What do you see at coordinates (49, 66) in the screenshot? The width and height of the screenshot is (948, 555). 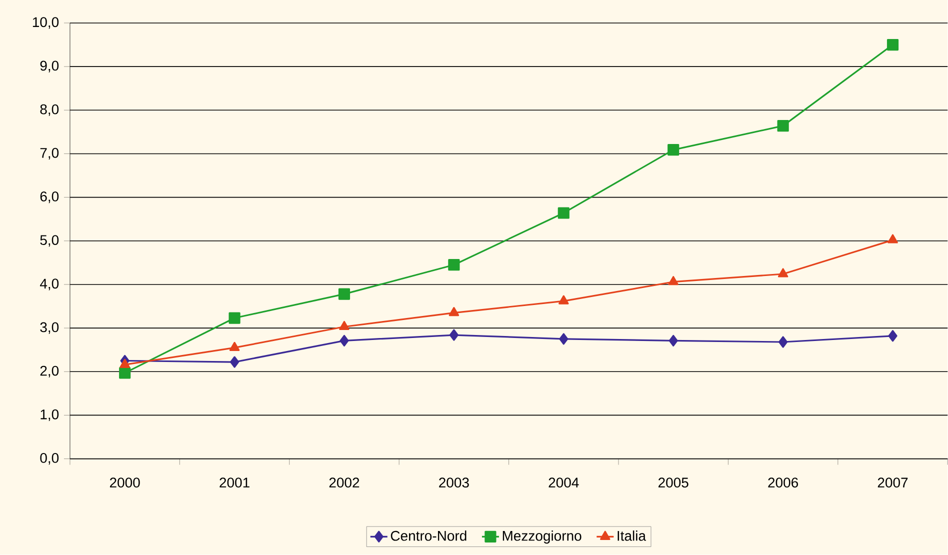 I see `y-tick-label: 9,0` at bounding box center [49, 66].